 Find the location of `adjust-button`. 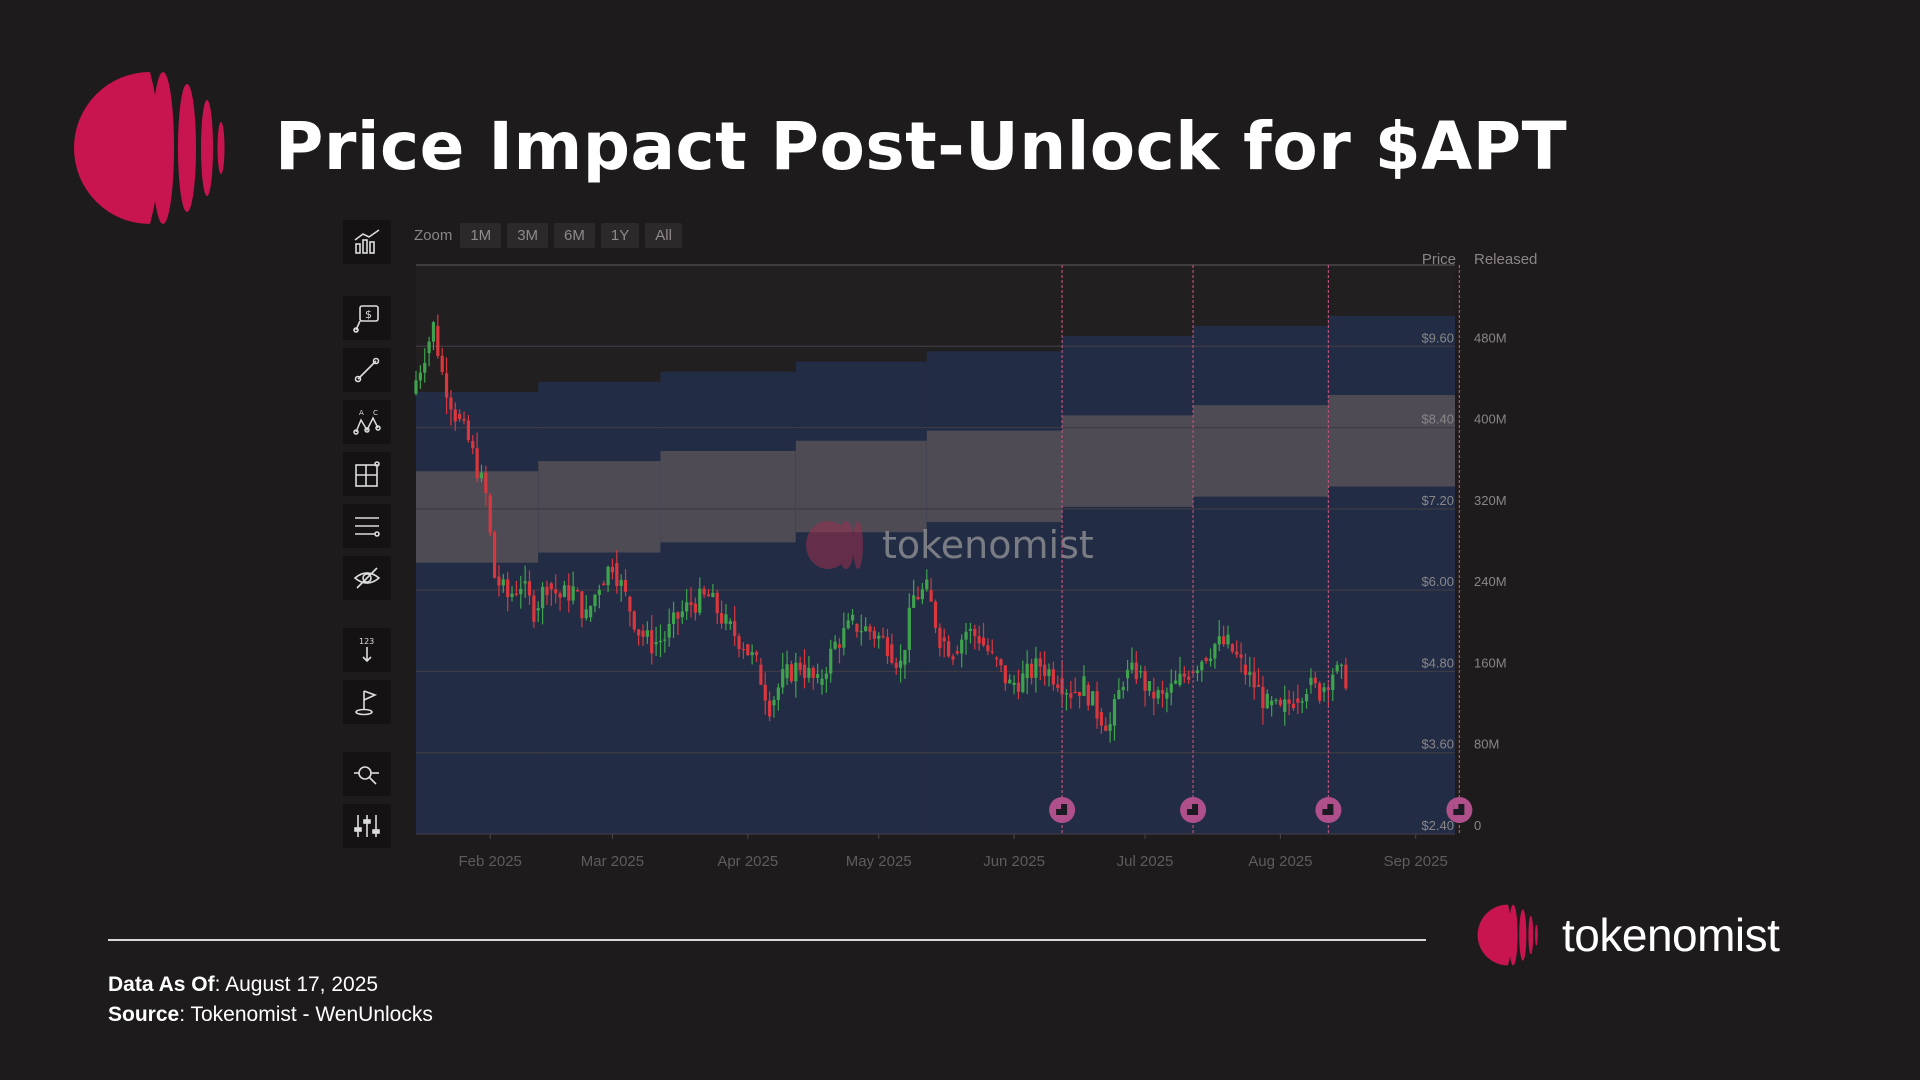

adjust-button is located at coordinates (367, 826).